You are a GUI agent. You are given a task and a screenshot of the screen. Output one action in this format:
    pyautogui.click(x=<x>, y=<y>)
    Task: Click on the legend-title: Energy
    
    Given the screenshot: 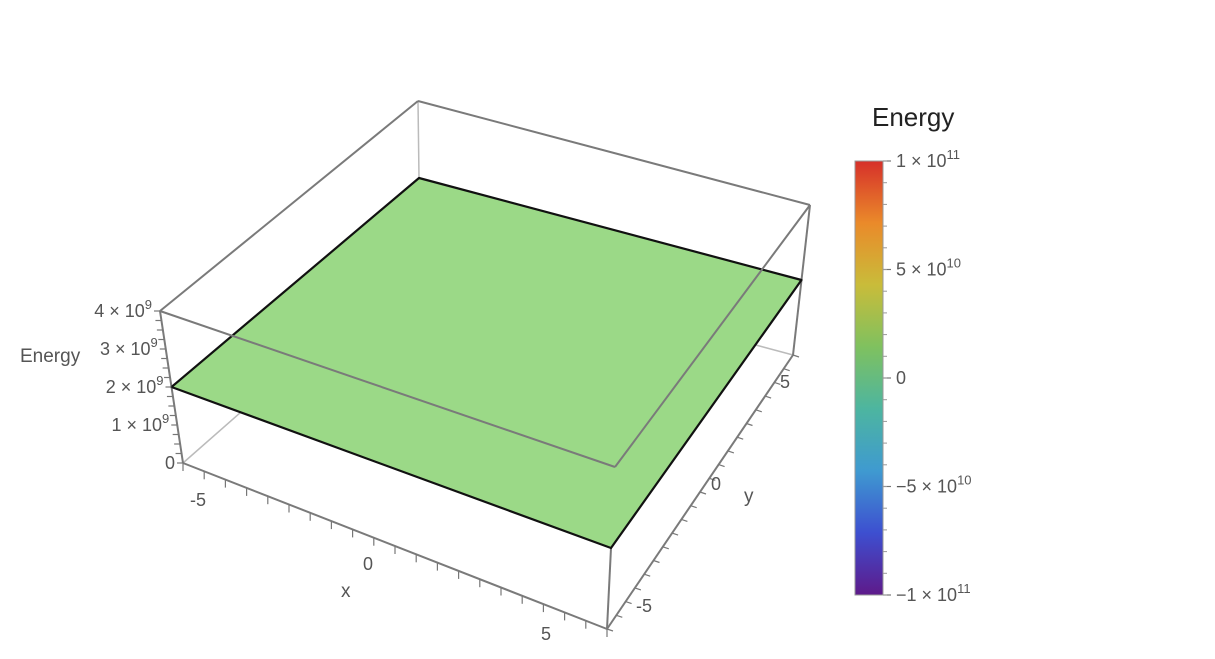 What is the action you would take?
    pyautogui.click(x=913, y=117)
    